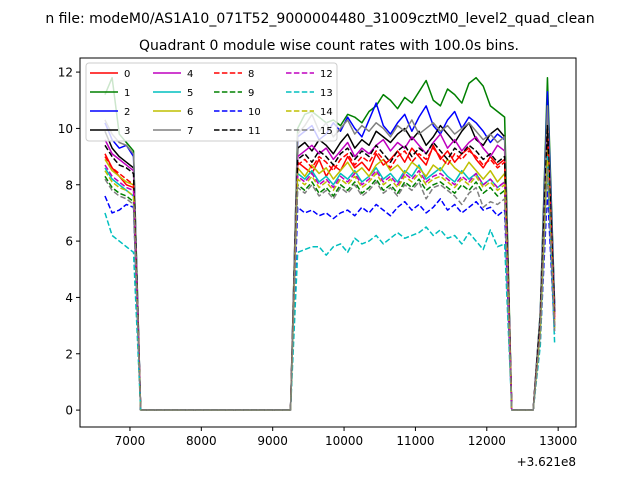 The image size is (640, 480). Describe the element at coordinates (211, 102) in the screenshot. I see `legend-box` at that location.